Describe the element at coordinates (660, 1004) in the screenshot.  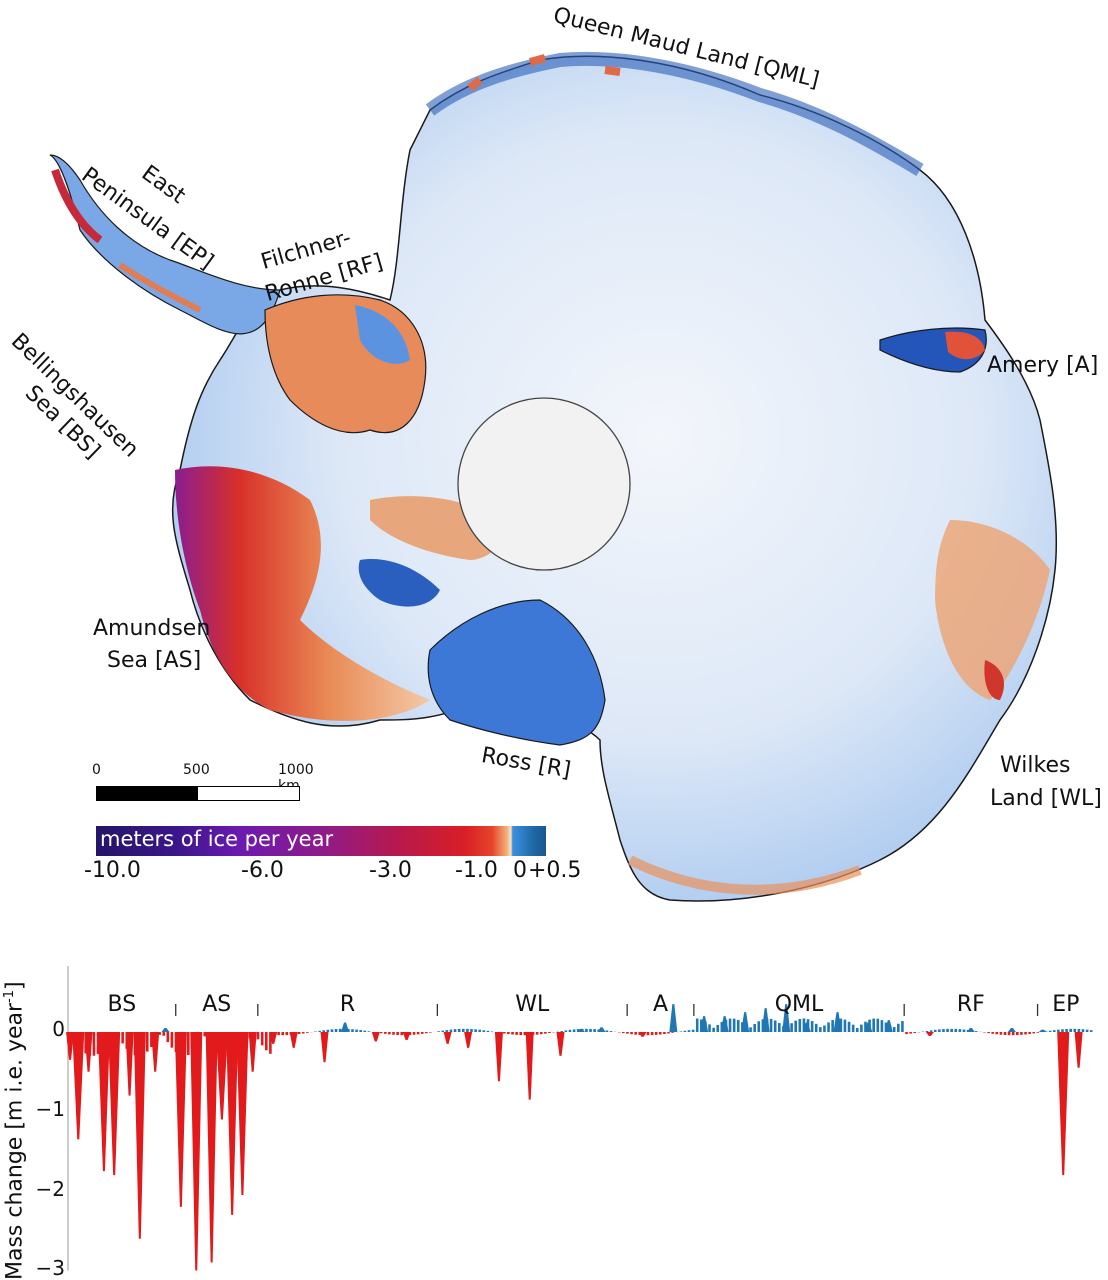
I see `segment-label-a: A` at that location.